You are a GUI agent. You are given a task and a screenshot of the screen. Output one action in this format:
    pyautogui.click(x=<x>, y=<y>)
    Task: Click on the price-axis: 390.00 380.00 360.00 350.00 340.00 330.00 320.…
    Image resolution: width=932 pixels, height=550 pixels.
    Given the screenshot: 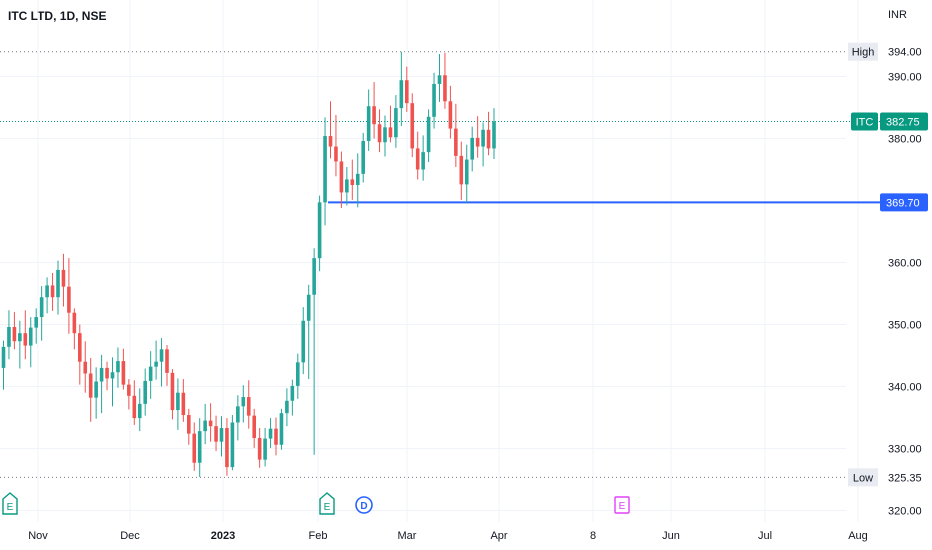 What is the action you would take?
    pyautogui.click(x=905, y=295)
    